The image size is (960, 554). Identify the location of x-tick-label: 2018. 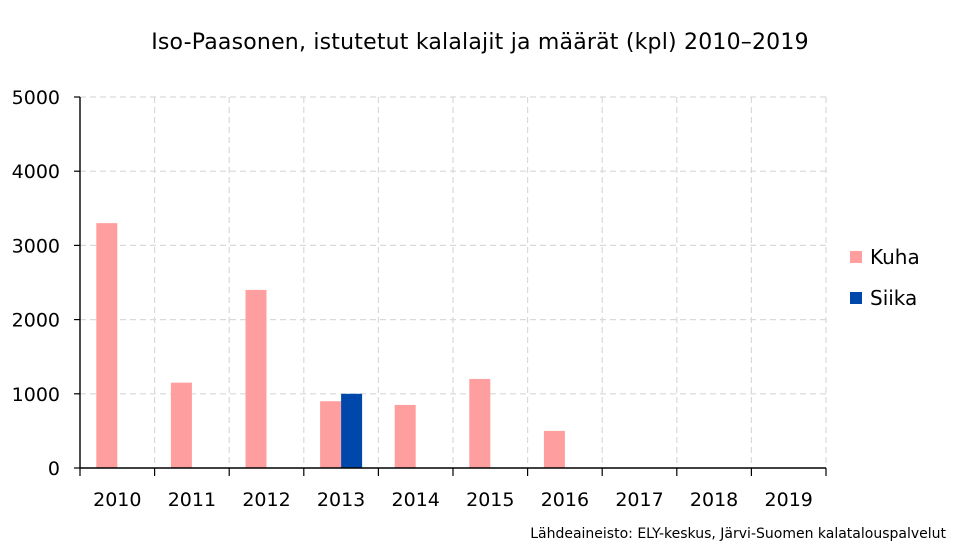
(714, 500).